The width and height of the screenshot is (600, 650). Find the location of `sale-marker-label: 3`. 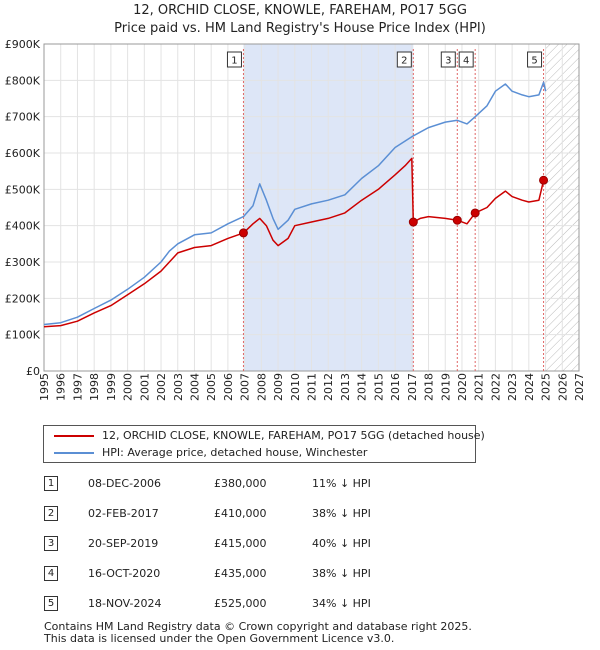

sale-marker-label: 3 is located at coordinates (448, 61).